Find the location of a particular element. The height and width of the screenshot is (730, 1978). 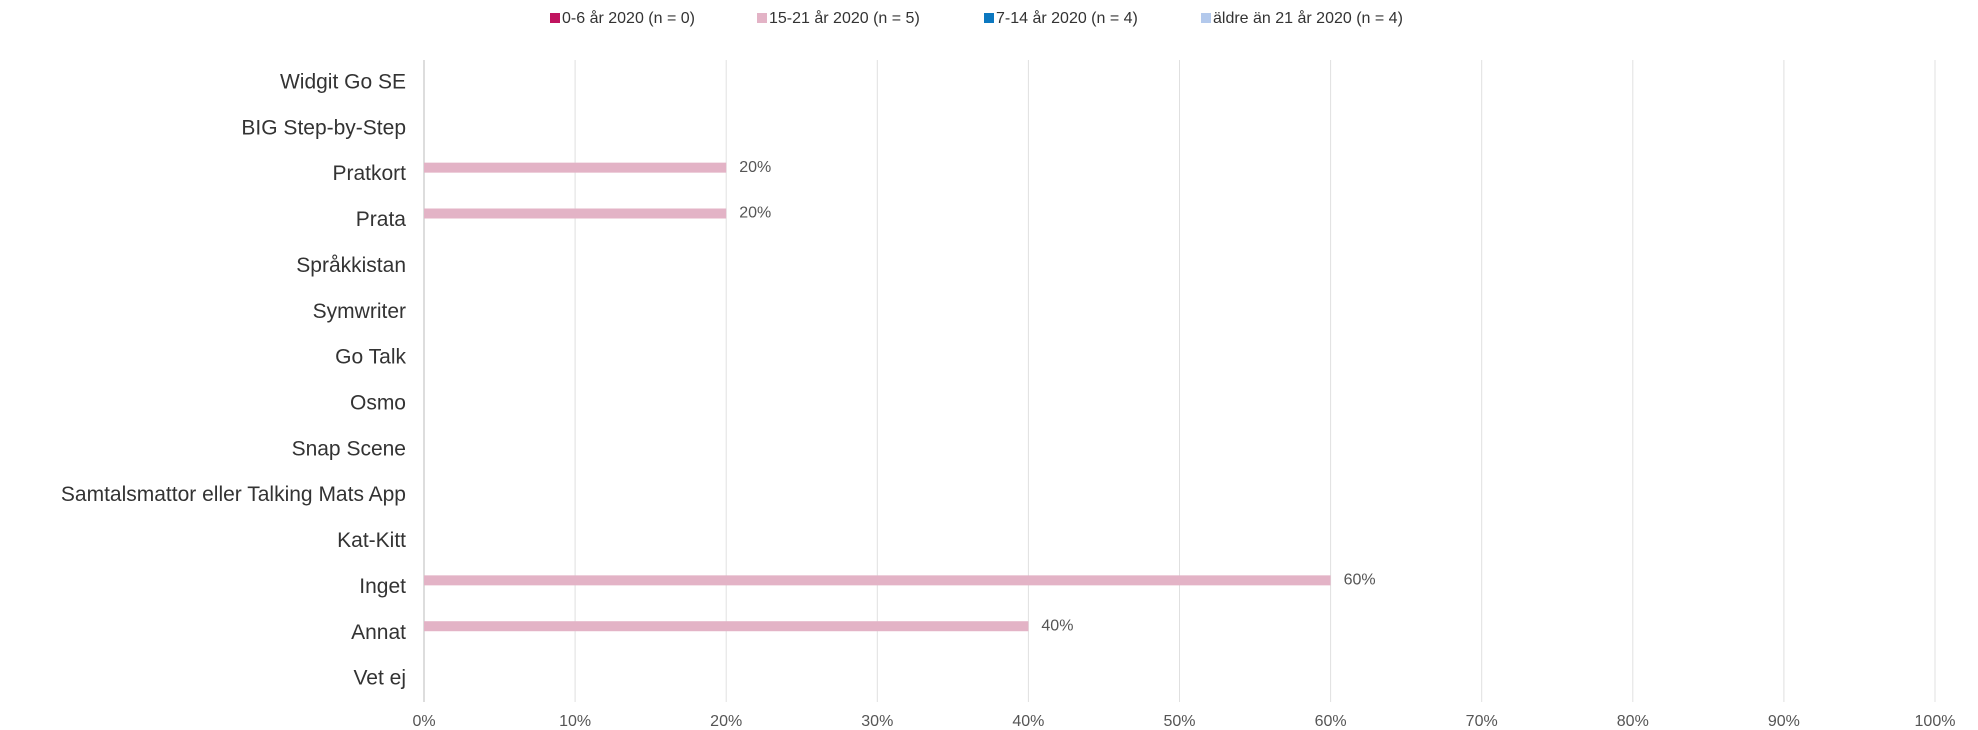

category-label: Språkkistan is located at coordinates (351, 265).